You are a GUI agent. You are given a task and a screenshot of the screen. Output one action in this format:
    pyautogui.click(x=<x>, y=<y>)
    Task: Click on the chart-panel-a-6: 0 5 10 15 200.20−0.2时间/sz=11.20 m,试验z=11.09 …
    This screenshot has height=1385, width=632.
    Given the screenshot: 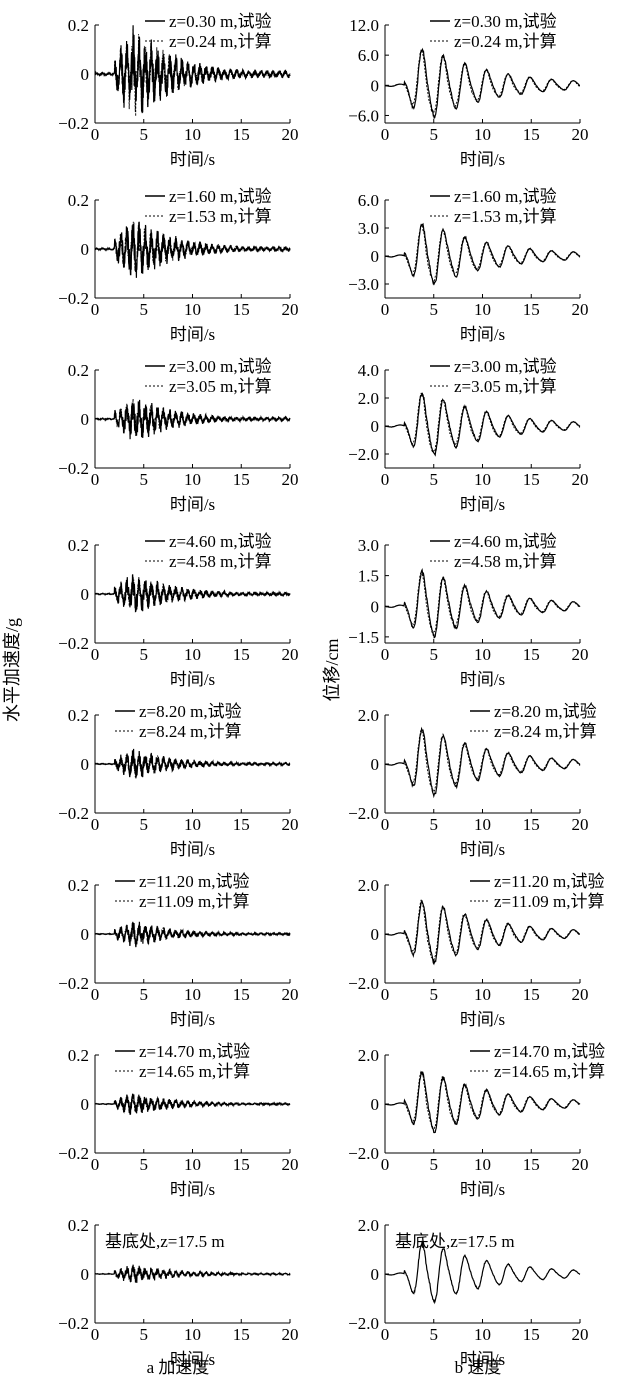 What is the action you would take?
    pyautogui.click(x=178, y=950)
    